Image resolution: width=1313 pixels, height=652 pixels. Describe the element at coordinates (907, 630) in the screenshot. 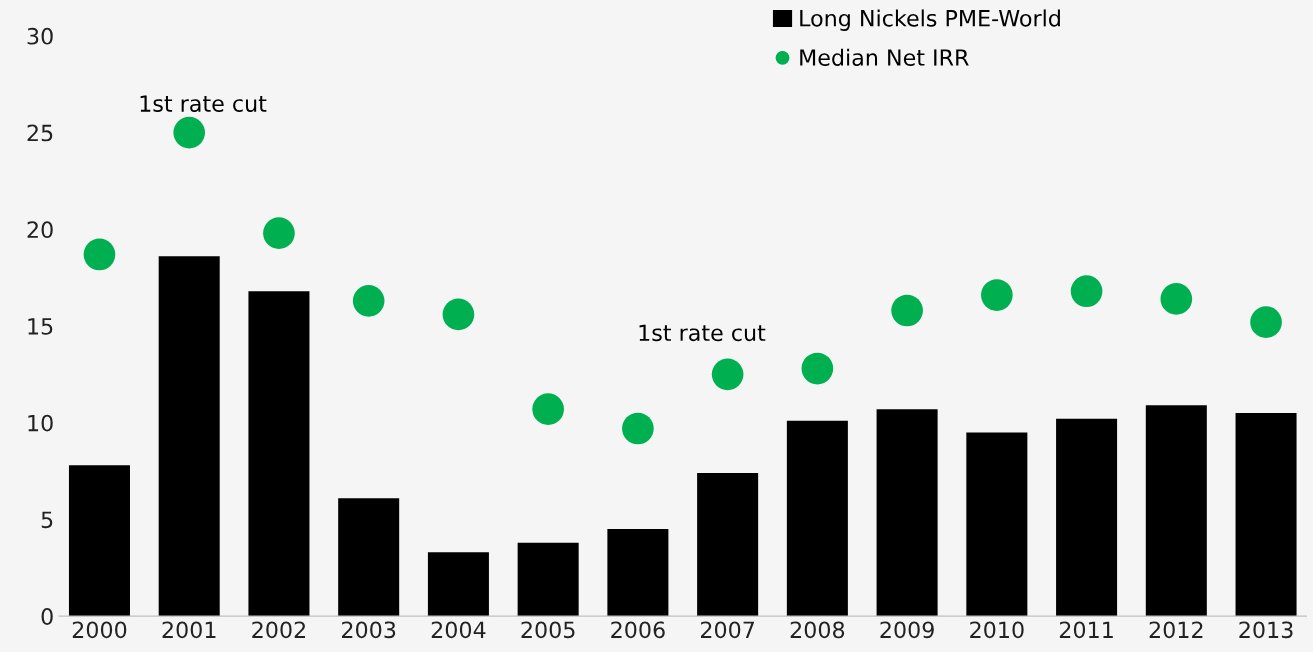

I see `x-tick-label: 2009` at that location.